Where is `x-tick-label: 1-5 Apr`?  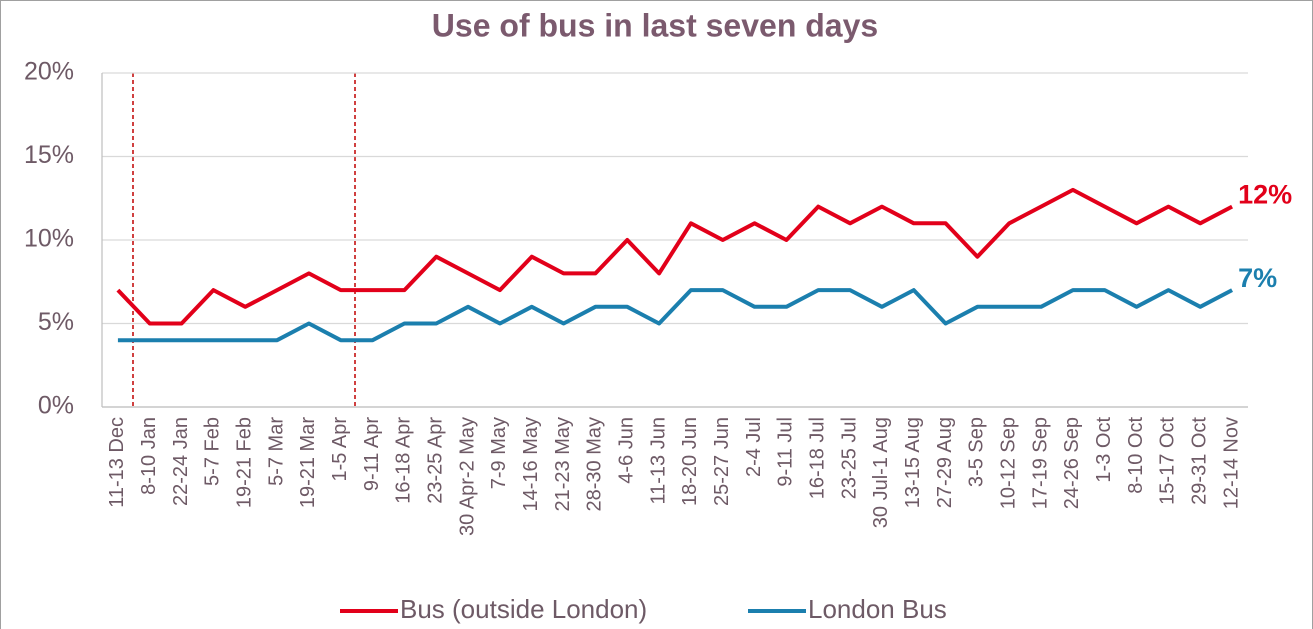
x-tick-label: 1-5 Apr is located at coordinates (340, 449).